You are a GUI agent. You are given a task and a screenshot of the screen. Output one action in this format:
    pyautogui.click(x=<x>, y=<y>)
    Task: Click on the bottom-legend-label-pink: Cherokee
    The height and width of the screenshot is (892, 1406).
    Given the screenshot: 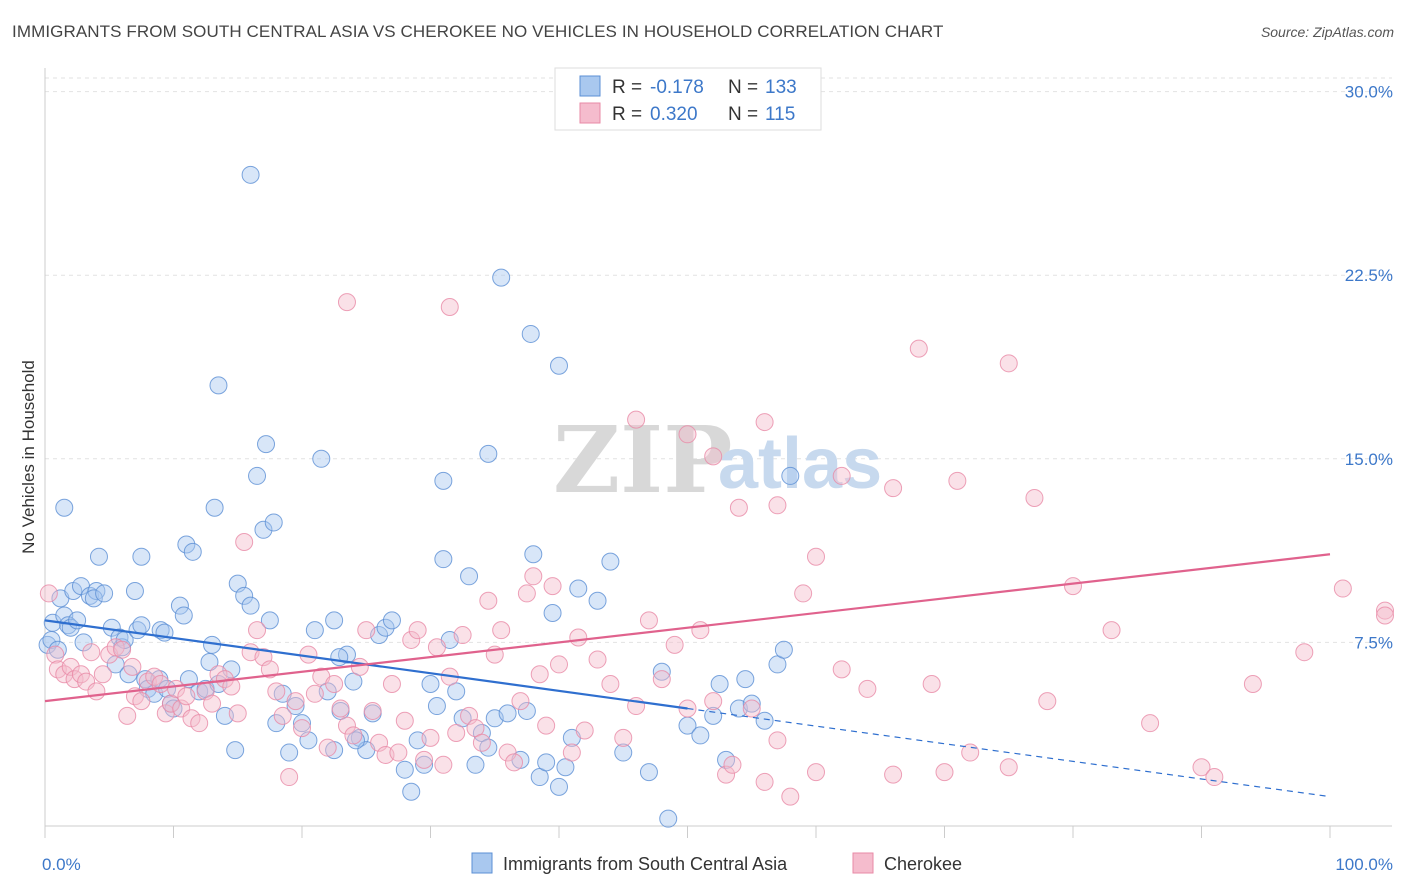 What is the action you would take?
    pyautogui.click(x=923, y=864)
    